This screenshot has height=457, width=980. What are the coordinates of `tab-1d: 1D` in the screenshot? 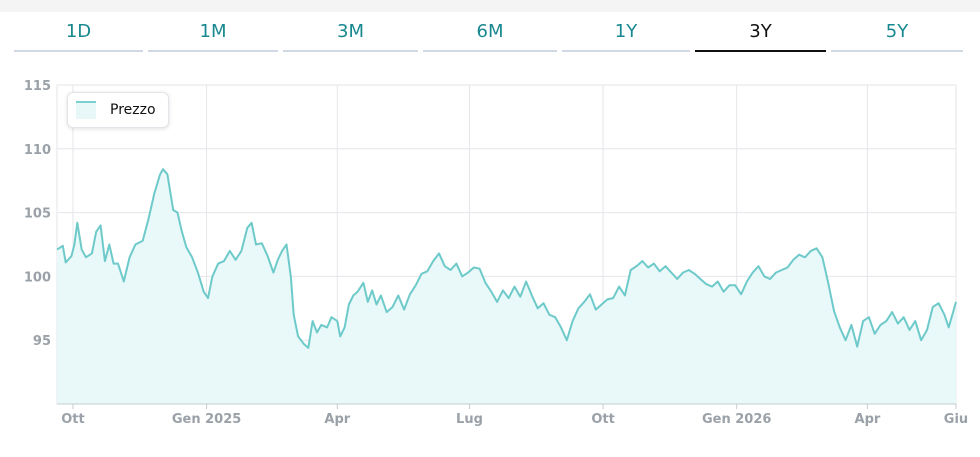 It's located at (78, 32).